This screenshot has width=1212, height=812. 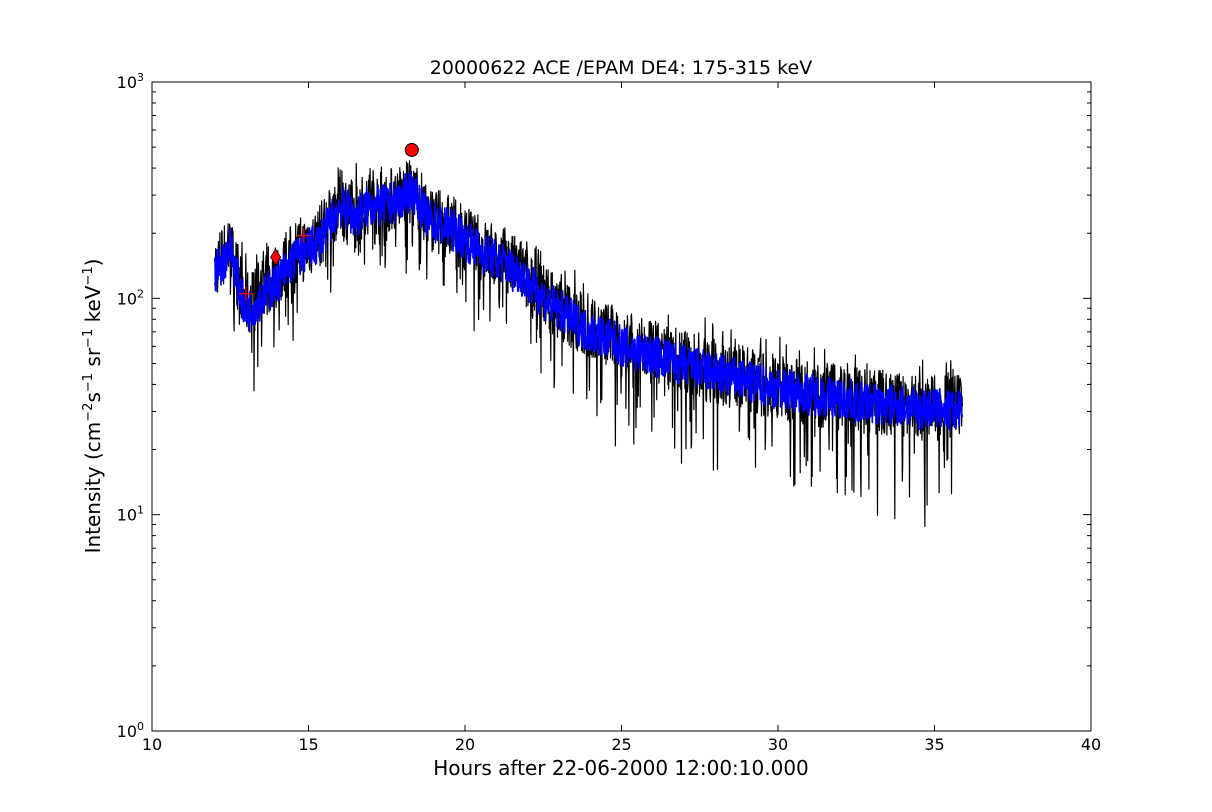 What do you see at coordinates (276, 257) in the screenshot?
I see `marker-diamond` at bounding box center [276, 257].